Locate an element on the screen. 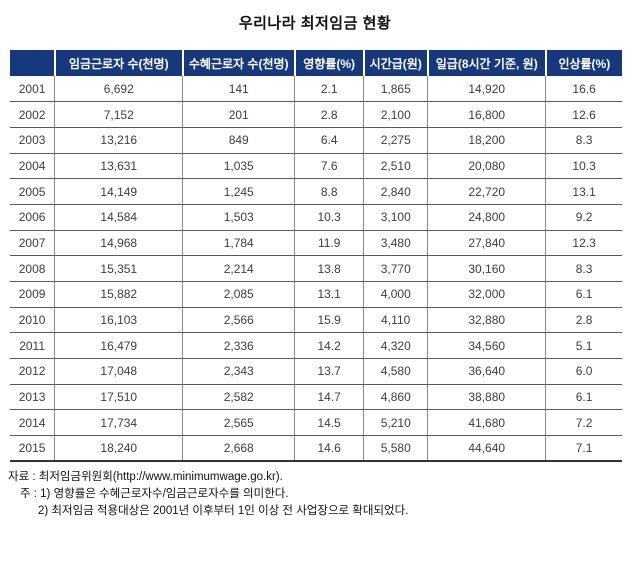 This screenshot has height=581, width=630. value-cell: 6,692 is located at coordinates (118, 89).